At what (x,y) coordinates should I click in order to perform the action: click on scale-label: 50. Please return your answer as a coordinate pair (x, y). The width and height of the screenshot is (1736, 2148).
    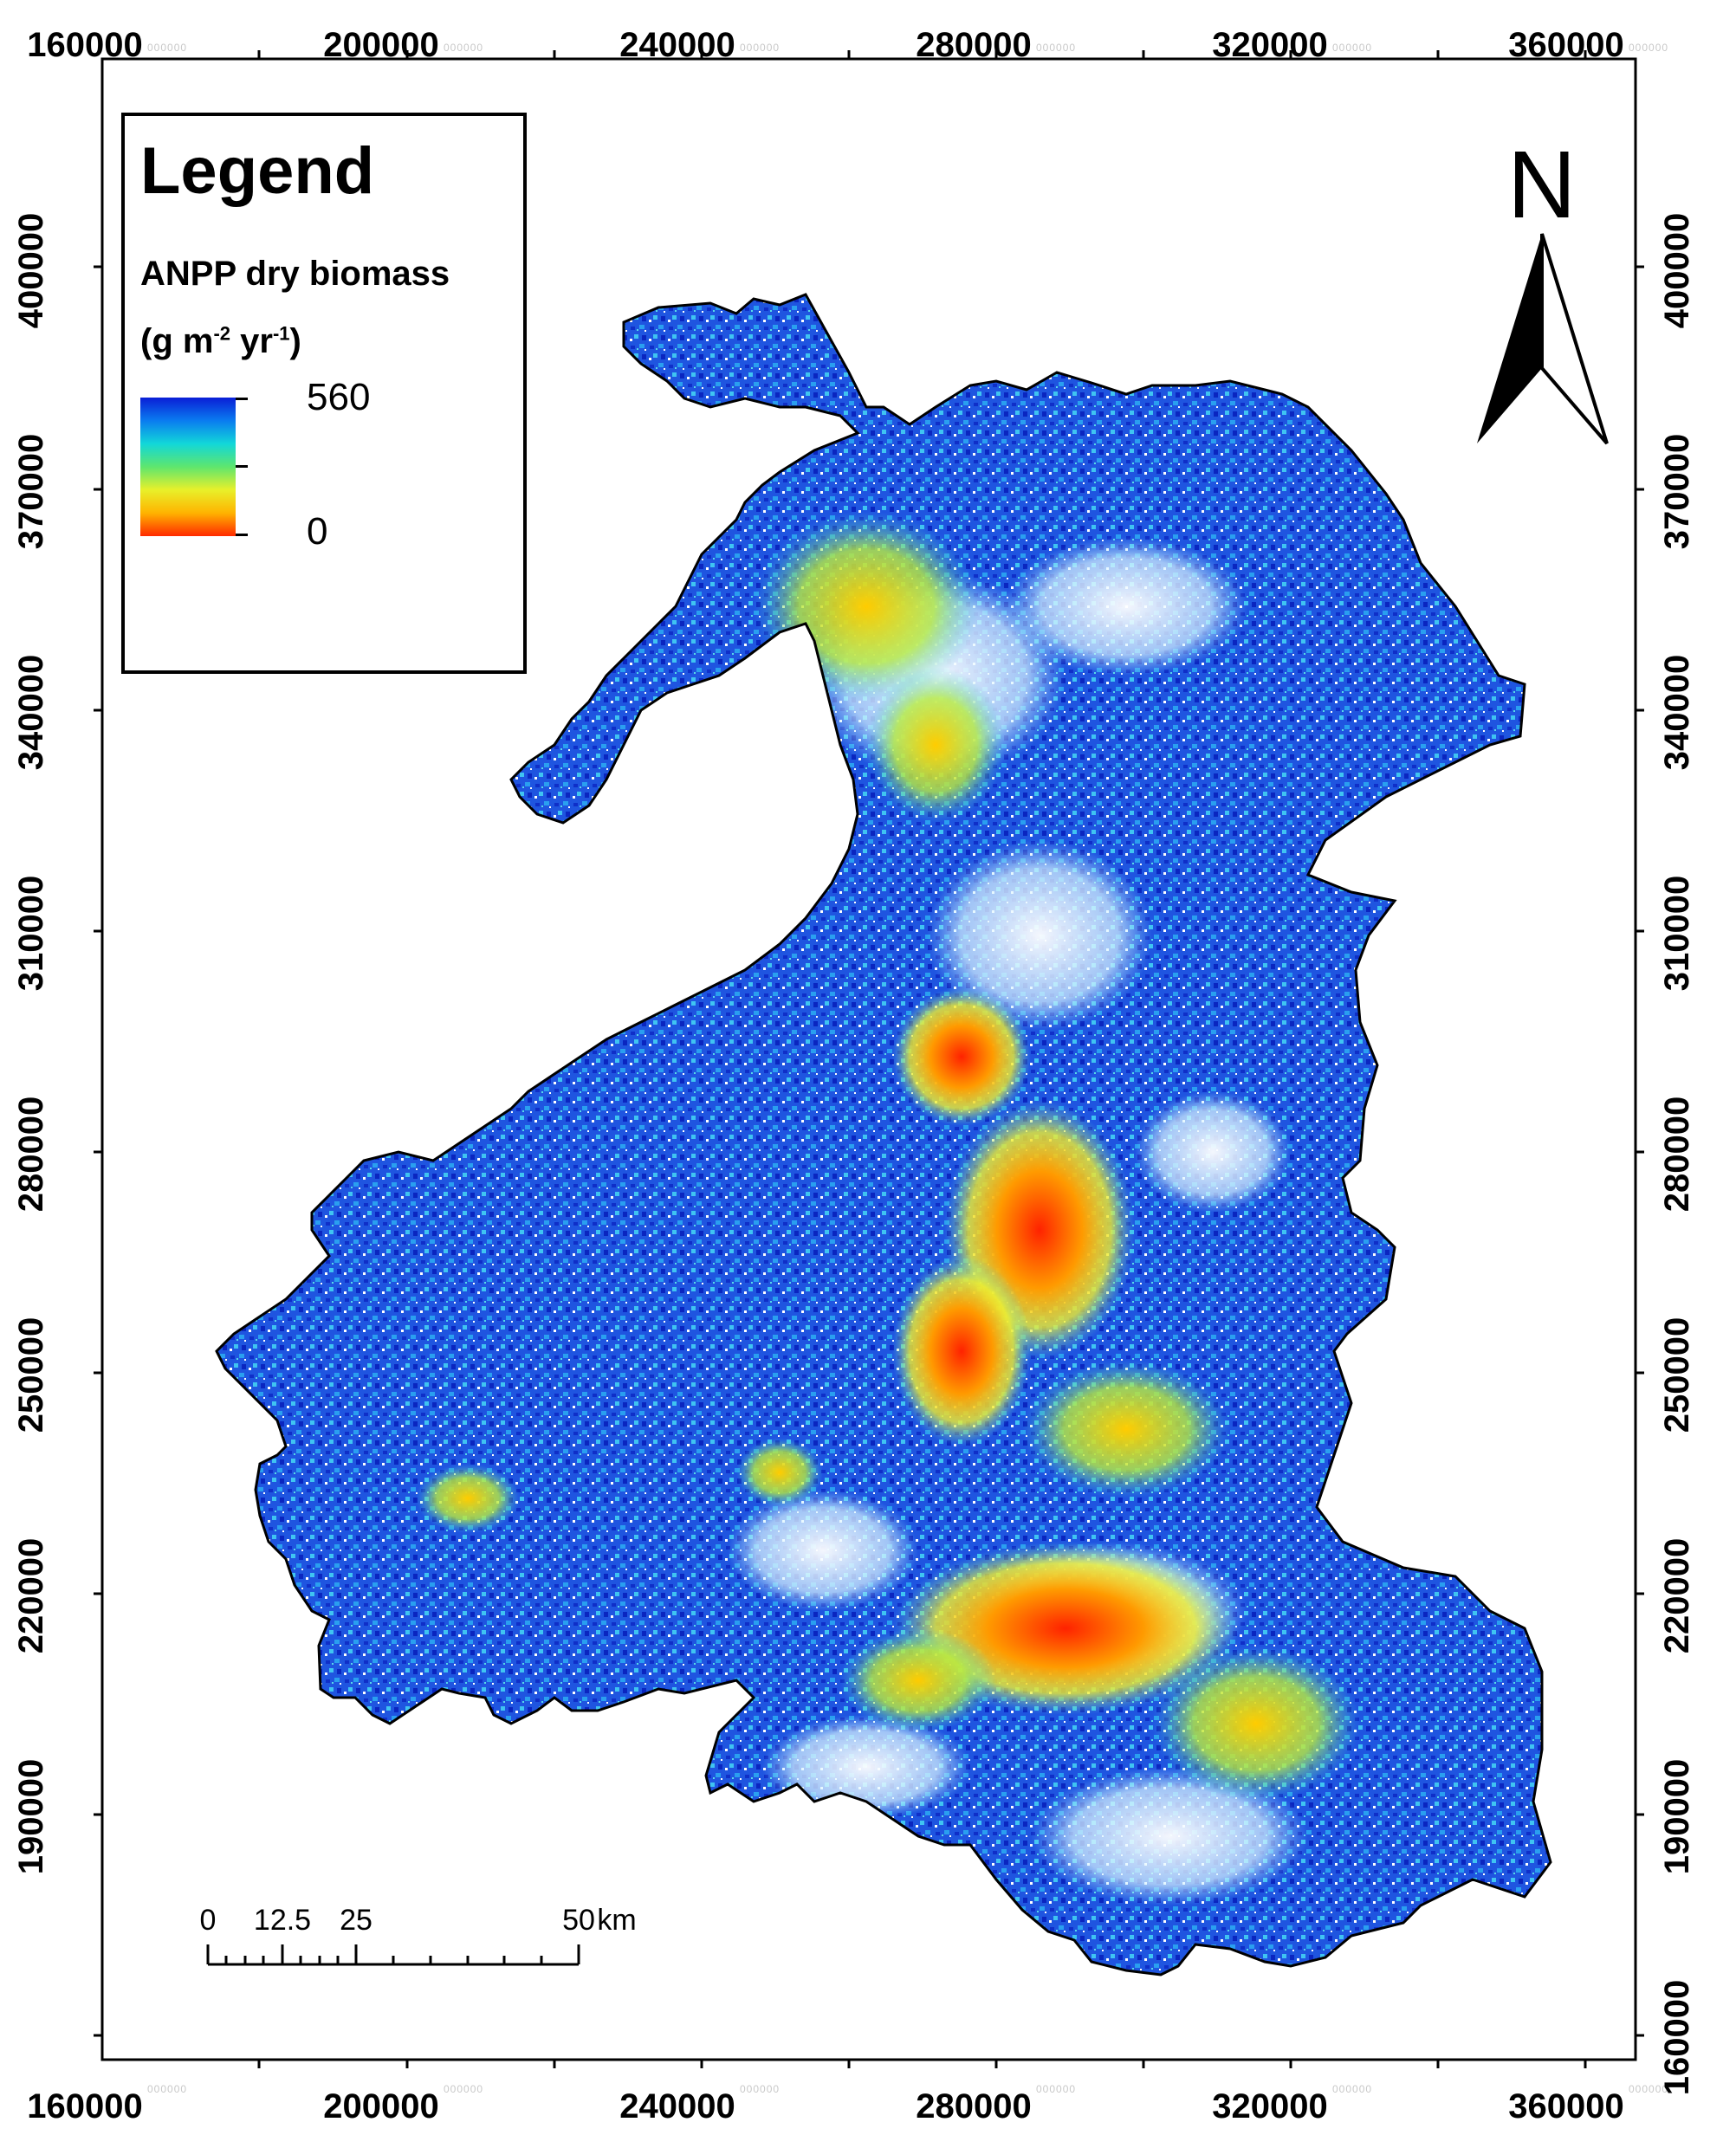
    Looking at the image, I should click on (578, 1920).